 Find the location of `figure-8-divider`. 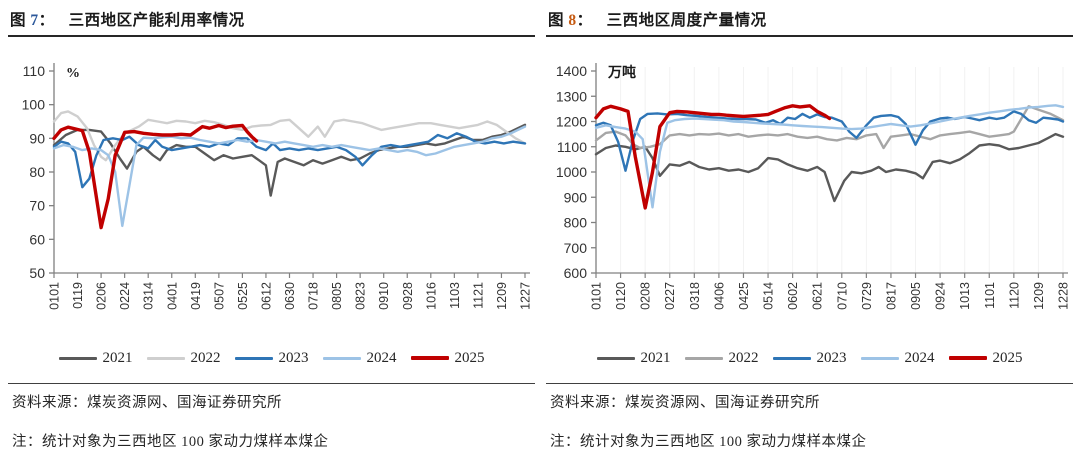

figure-8-divider is located at coordinates (809, 383).